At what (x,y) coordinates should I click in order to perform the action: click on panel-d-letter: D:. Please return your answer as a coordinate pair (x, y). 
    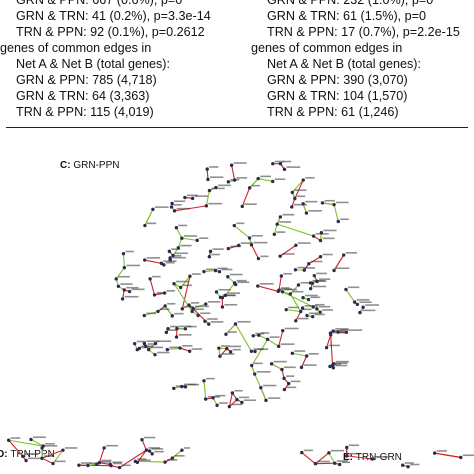
    Looking at the image, I should click on (4, 454).